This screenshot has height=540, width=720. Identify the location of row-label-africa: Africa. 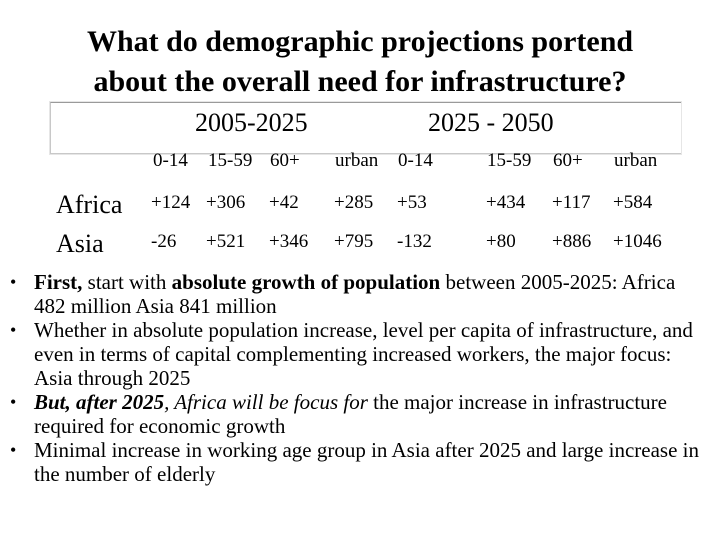
(89, 204).